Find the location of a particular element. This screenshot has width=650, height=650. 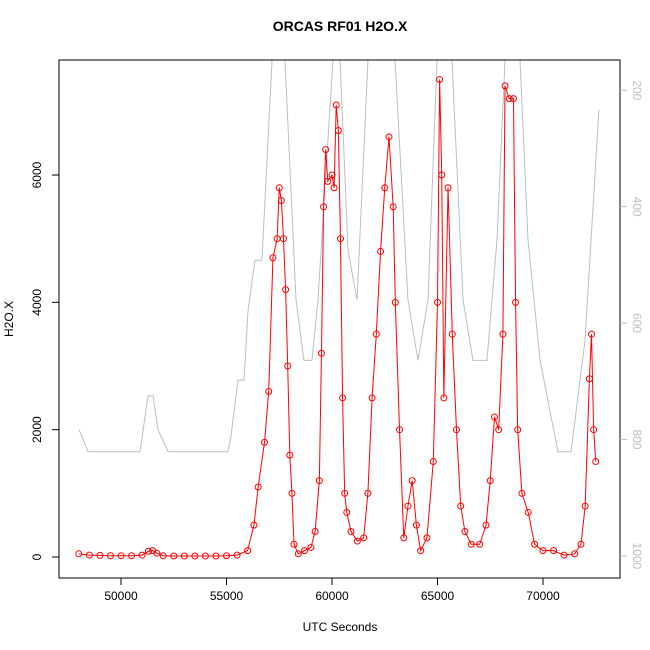

y-tick-label: 2000 is located at coordinates (37, 429).